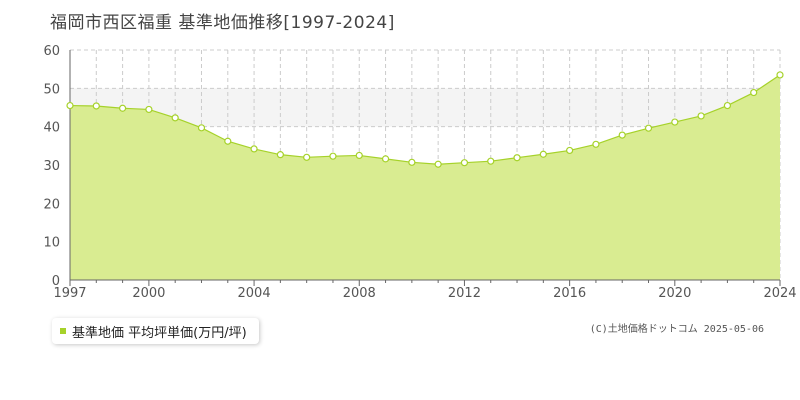  I want to click on x-tick-label: 2016, so click(569, 293).